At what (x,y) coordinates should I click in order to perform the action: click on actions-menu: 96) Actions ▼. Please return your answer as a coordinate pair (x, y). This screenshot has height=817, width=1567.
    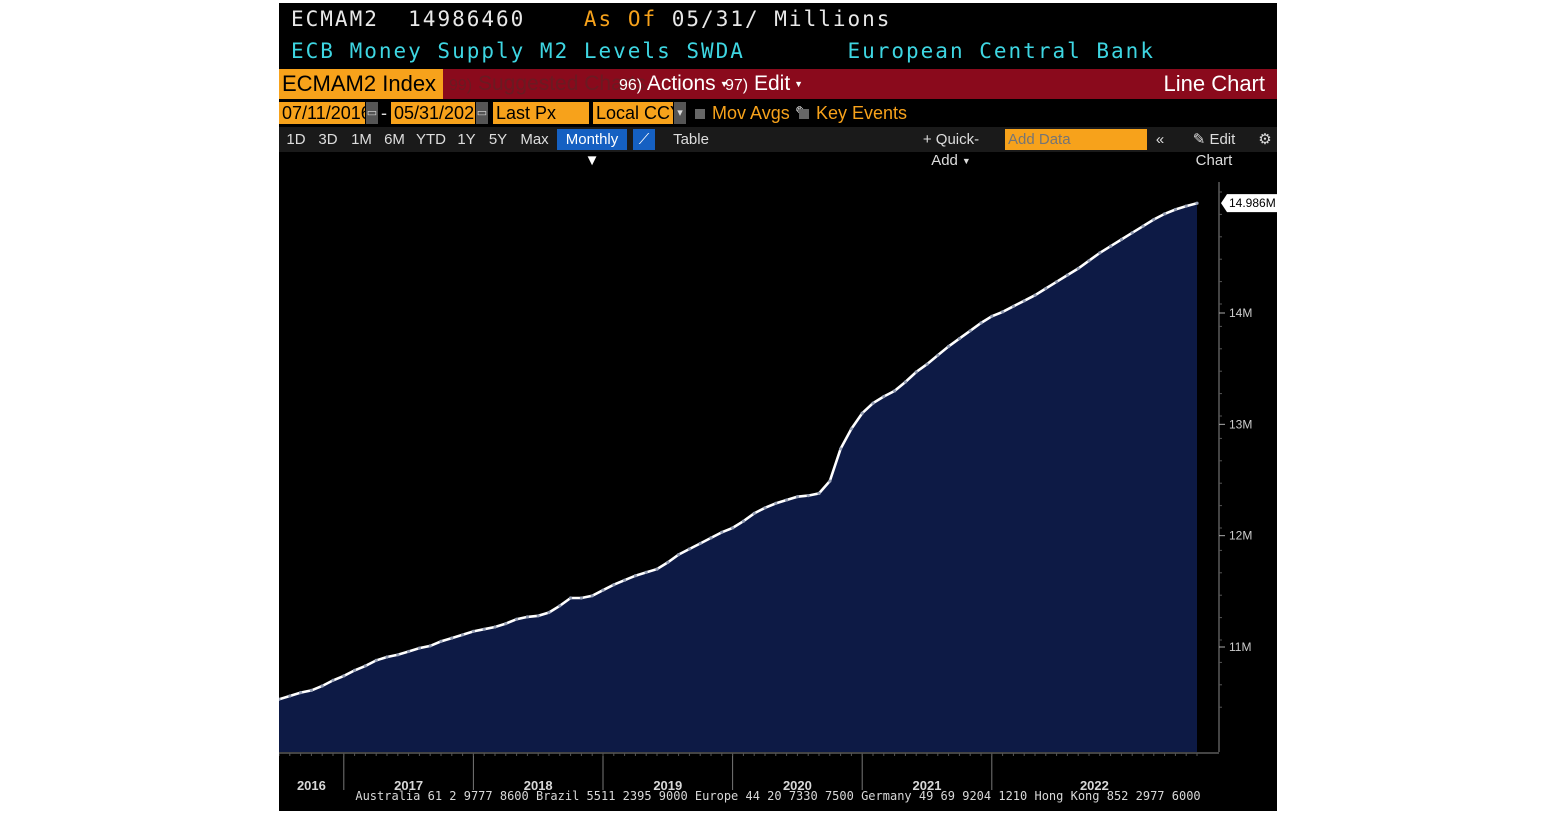
    Looking at the image, I should click on (674, 83).